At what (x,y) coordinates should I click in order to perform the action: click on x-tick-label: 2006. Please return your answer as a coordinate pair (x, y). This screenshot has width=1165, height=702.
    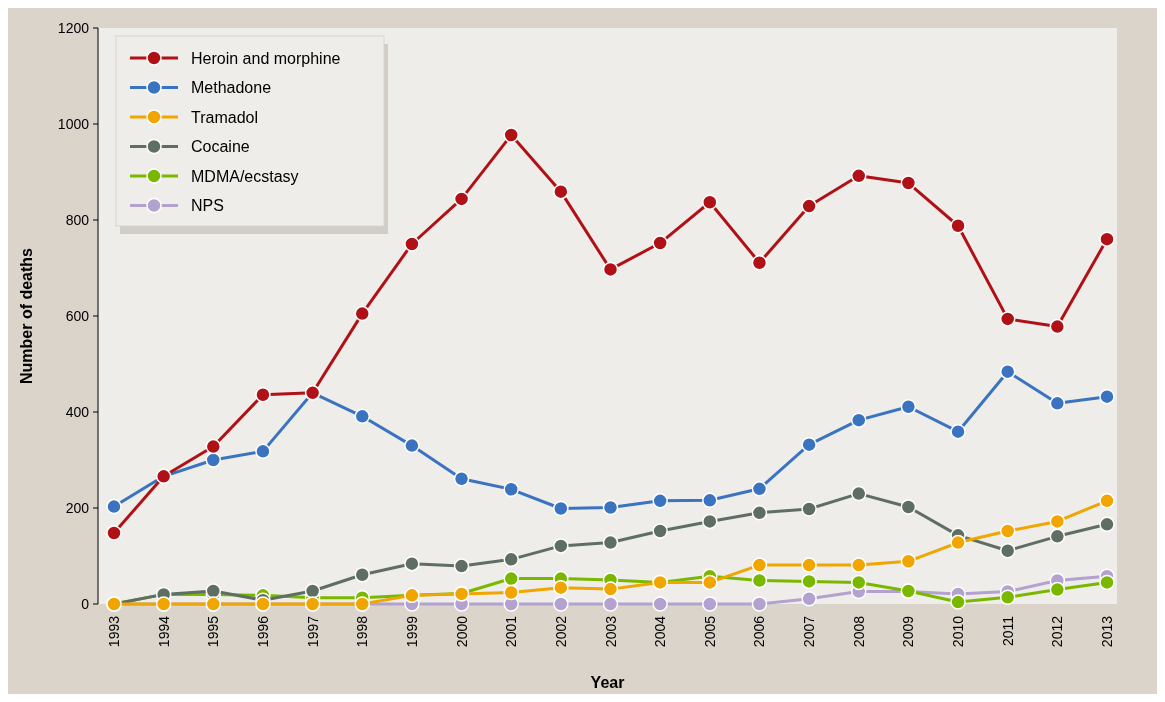
    Looking at the image, I should click on (759, 631).